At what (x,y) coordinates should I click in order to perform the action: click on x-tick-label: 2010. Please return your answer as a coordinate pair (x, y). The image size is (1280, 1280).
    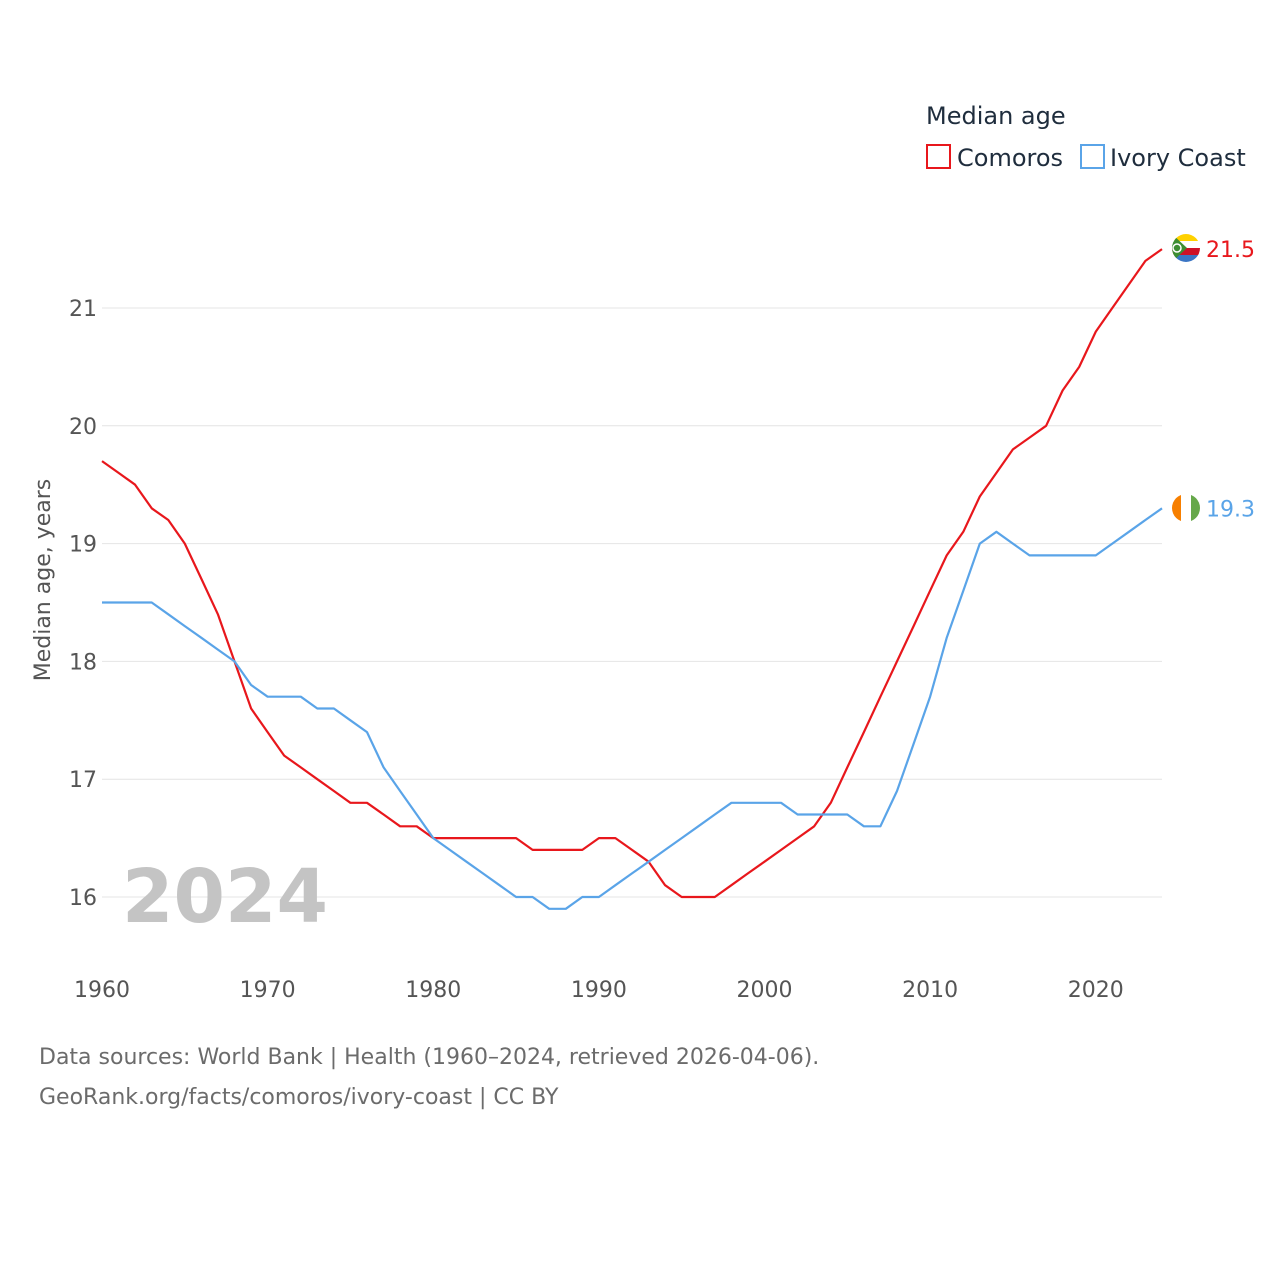
    Looking at the image, I should click on (930, 990).